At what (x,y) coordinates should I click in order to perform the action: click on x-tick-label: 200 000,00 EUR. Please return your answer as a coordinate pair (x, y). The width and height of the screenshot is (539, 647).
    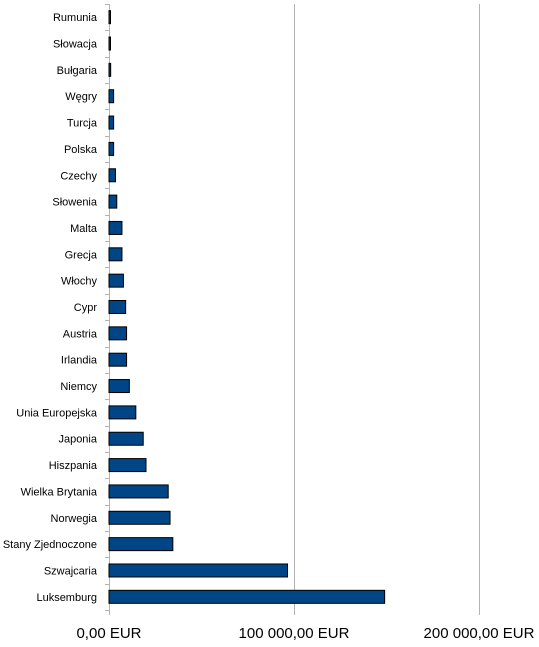
    Looking at the image, I should click on (479, 633).